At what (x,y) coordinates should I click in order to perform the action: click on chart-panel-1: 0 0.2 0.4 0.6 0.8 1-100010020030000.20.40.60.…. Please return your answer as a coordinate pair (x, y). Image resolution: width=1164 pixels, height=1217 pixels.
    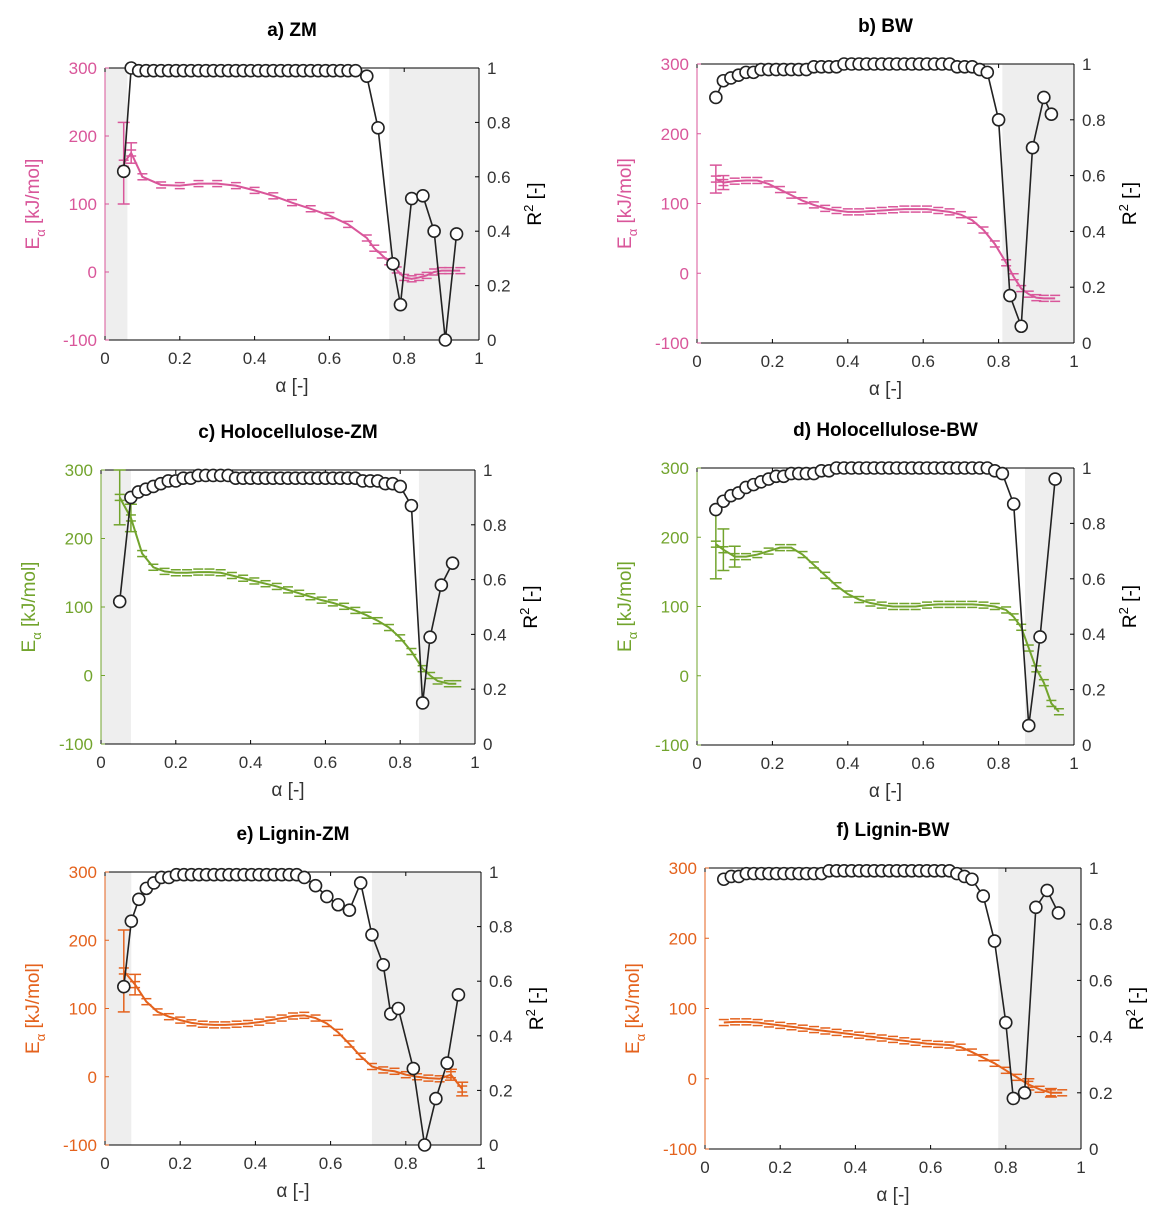
    Looking at the image, I should click on (284, 208).